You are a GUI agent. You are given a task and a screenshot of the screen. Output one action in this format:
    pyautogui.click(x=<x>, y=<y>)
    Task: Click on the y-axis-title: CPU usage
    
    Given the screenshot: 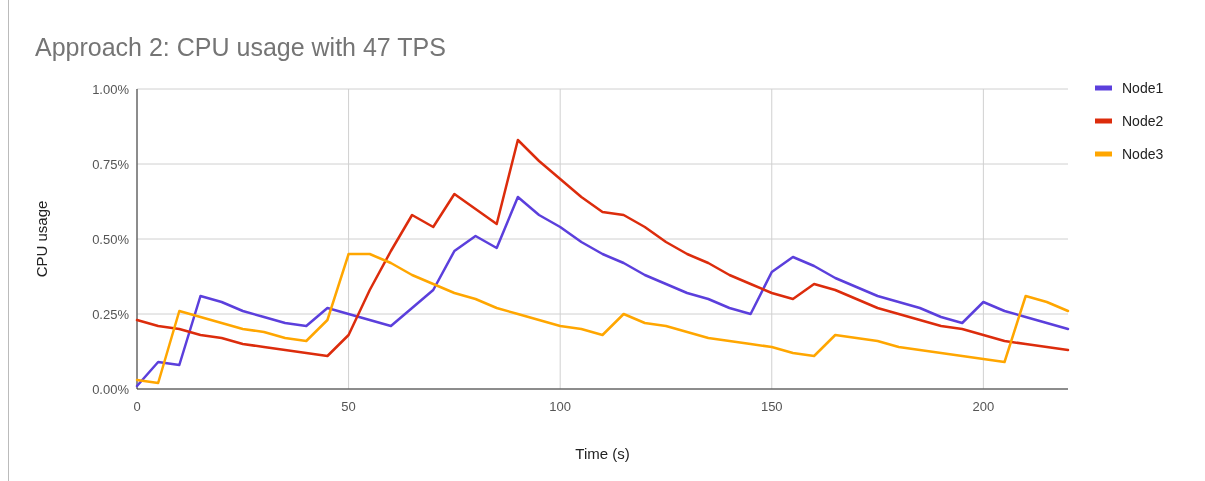 What is the action you would take?
    pyautogui.click(x=41, y=239)
    